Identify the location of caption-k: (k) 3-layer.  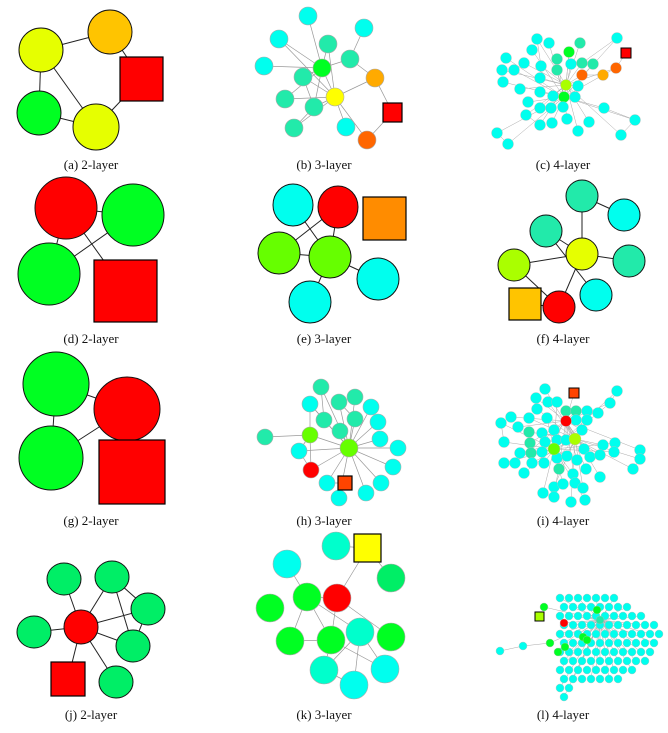
(324, 714).